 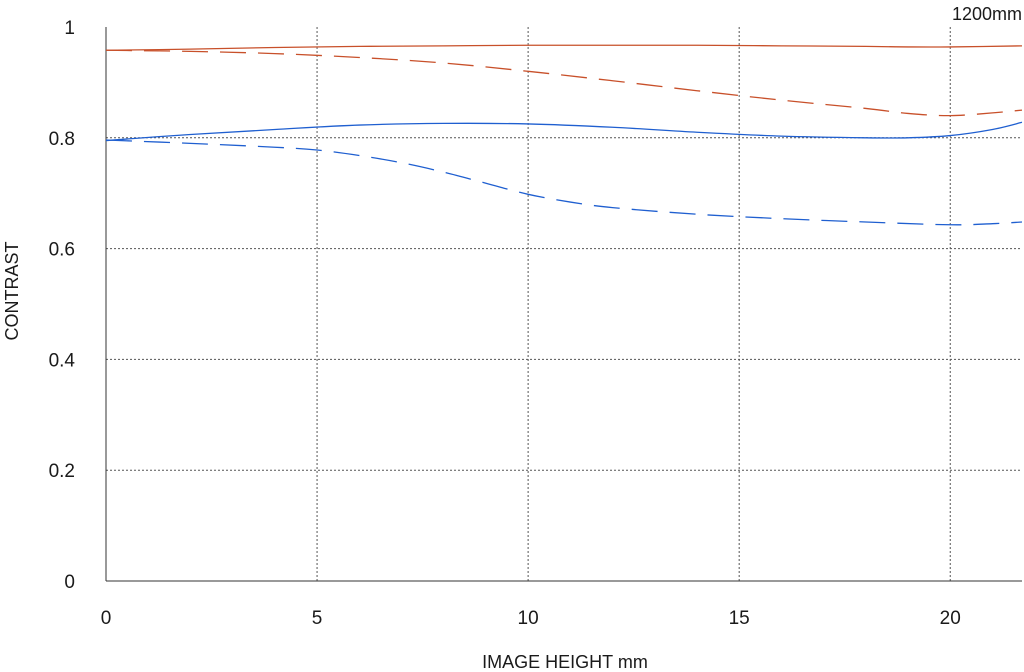 What do you see at coordinates (106, 618) in the screenshot?
I see `x-tick-label: 0` at bounding box center [106, 618].